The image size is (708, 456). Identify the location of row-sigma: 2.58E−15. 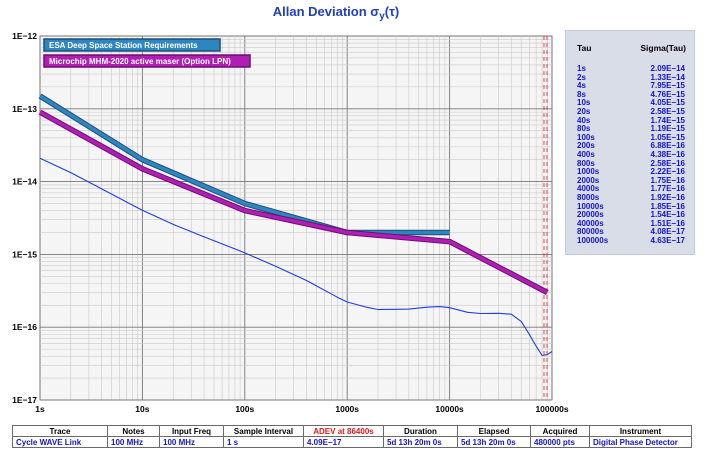
(667, 111).